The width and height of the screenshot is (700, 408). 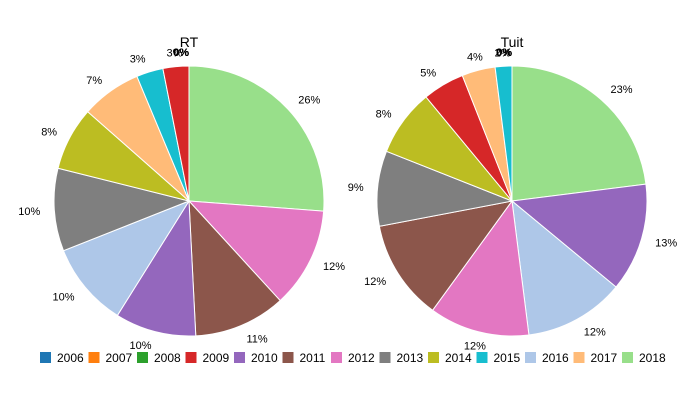 I want to click on legend-item-2010: 2010, so click(x=256, y=358).